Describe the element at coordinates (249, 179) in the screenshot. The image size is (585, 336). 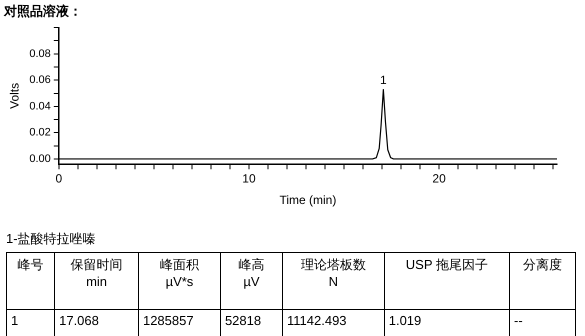
I see `x-tick-label: 10` at that location.